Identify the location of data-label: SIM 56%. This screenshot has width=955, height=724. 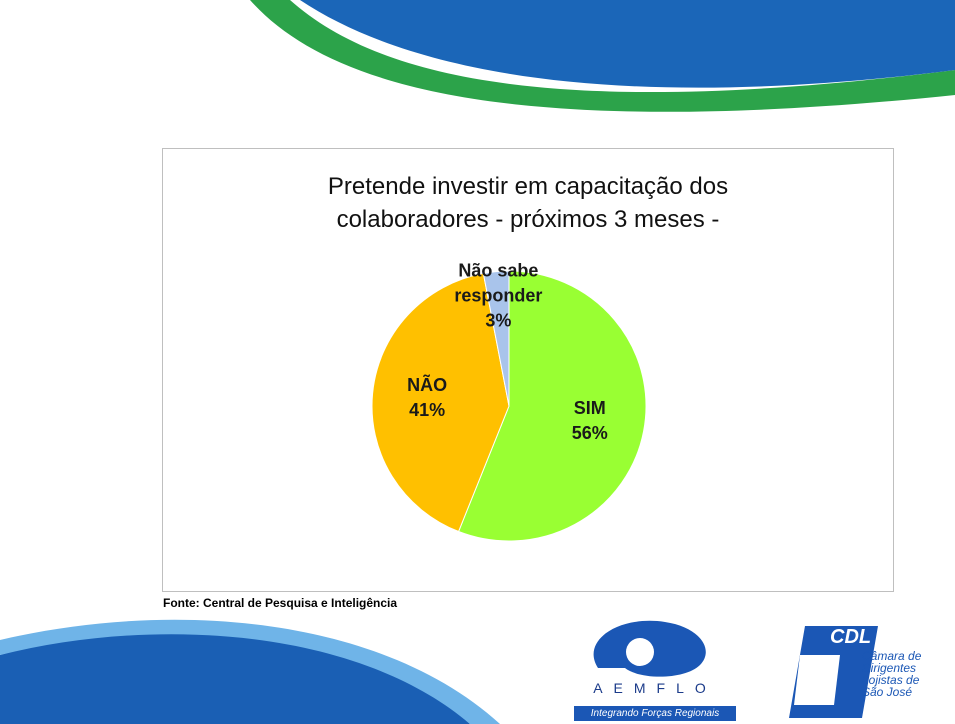
(590, 421).